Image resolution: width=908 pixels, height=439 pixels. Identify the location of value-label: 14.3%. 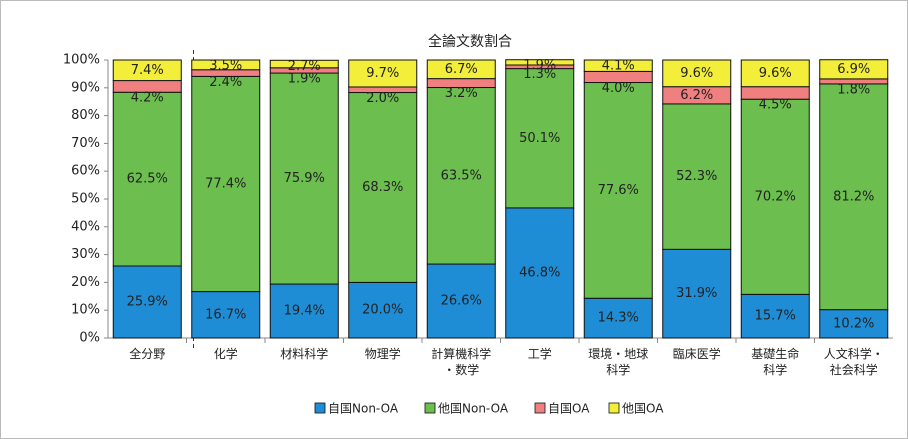
(618, 318).